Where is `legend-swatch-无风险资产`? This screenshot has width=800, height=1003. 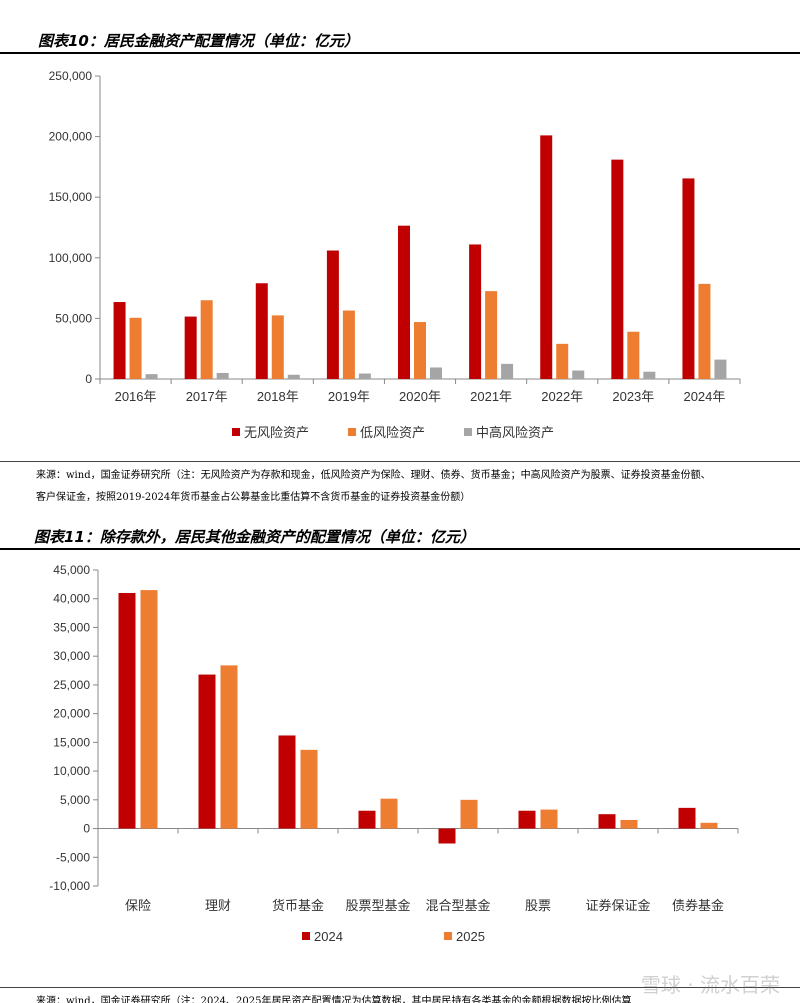 legend-swatch-无风险资产 is located at coordinates (236, 432).